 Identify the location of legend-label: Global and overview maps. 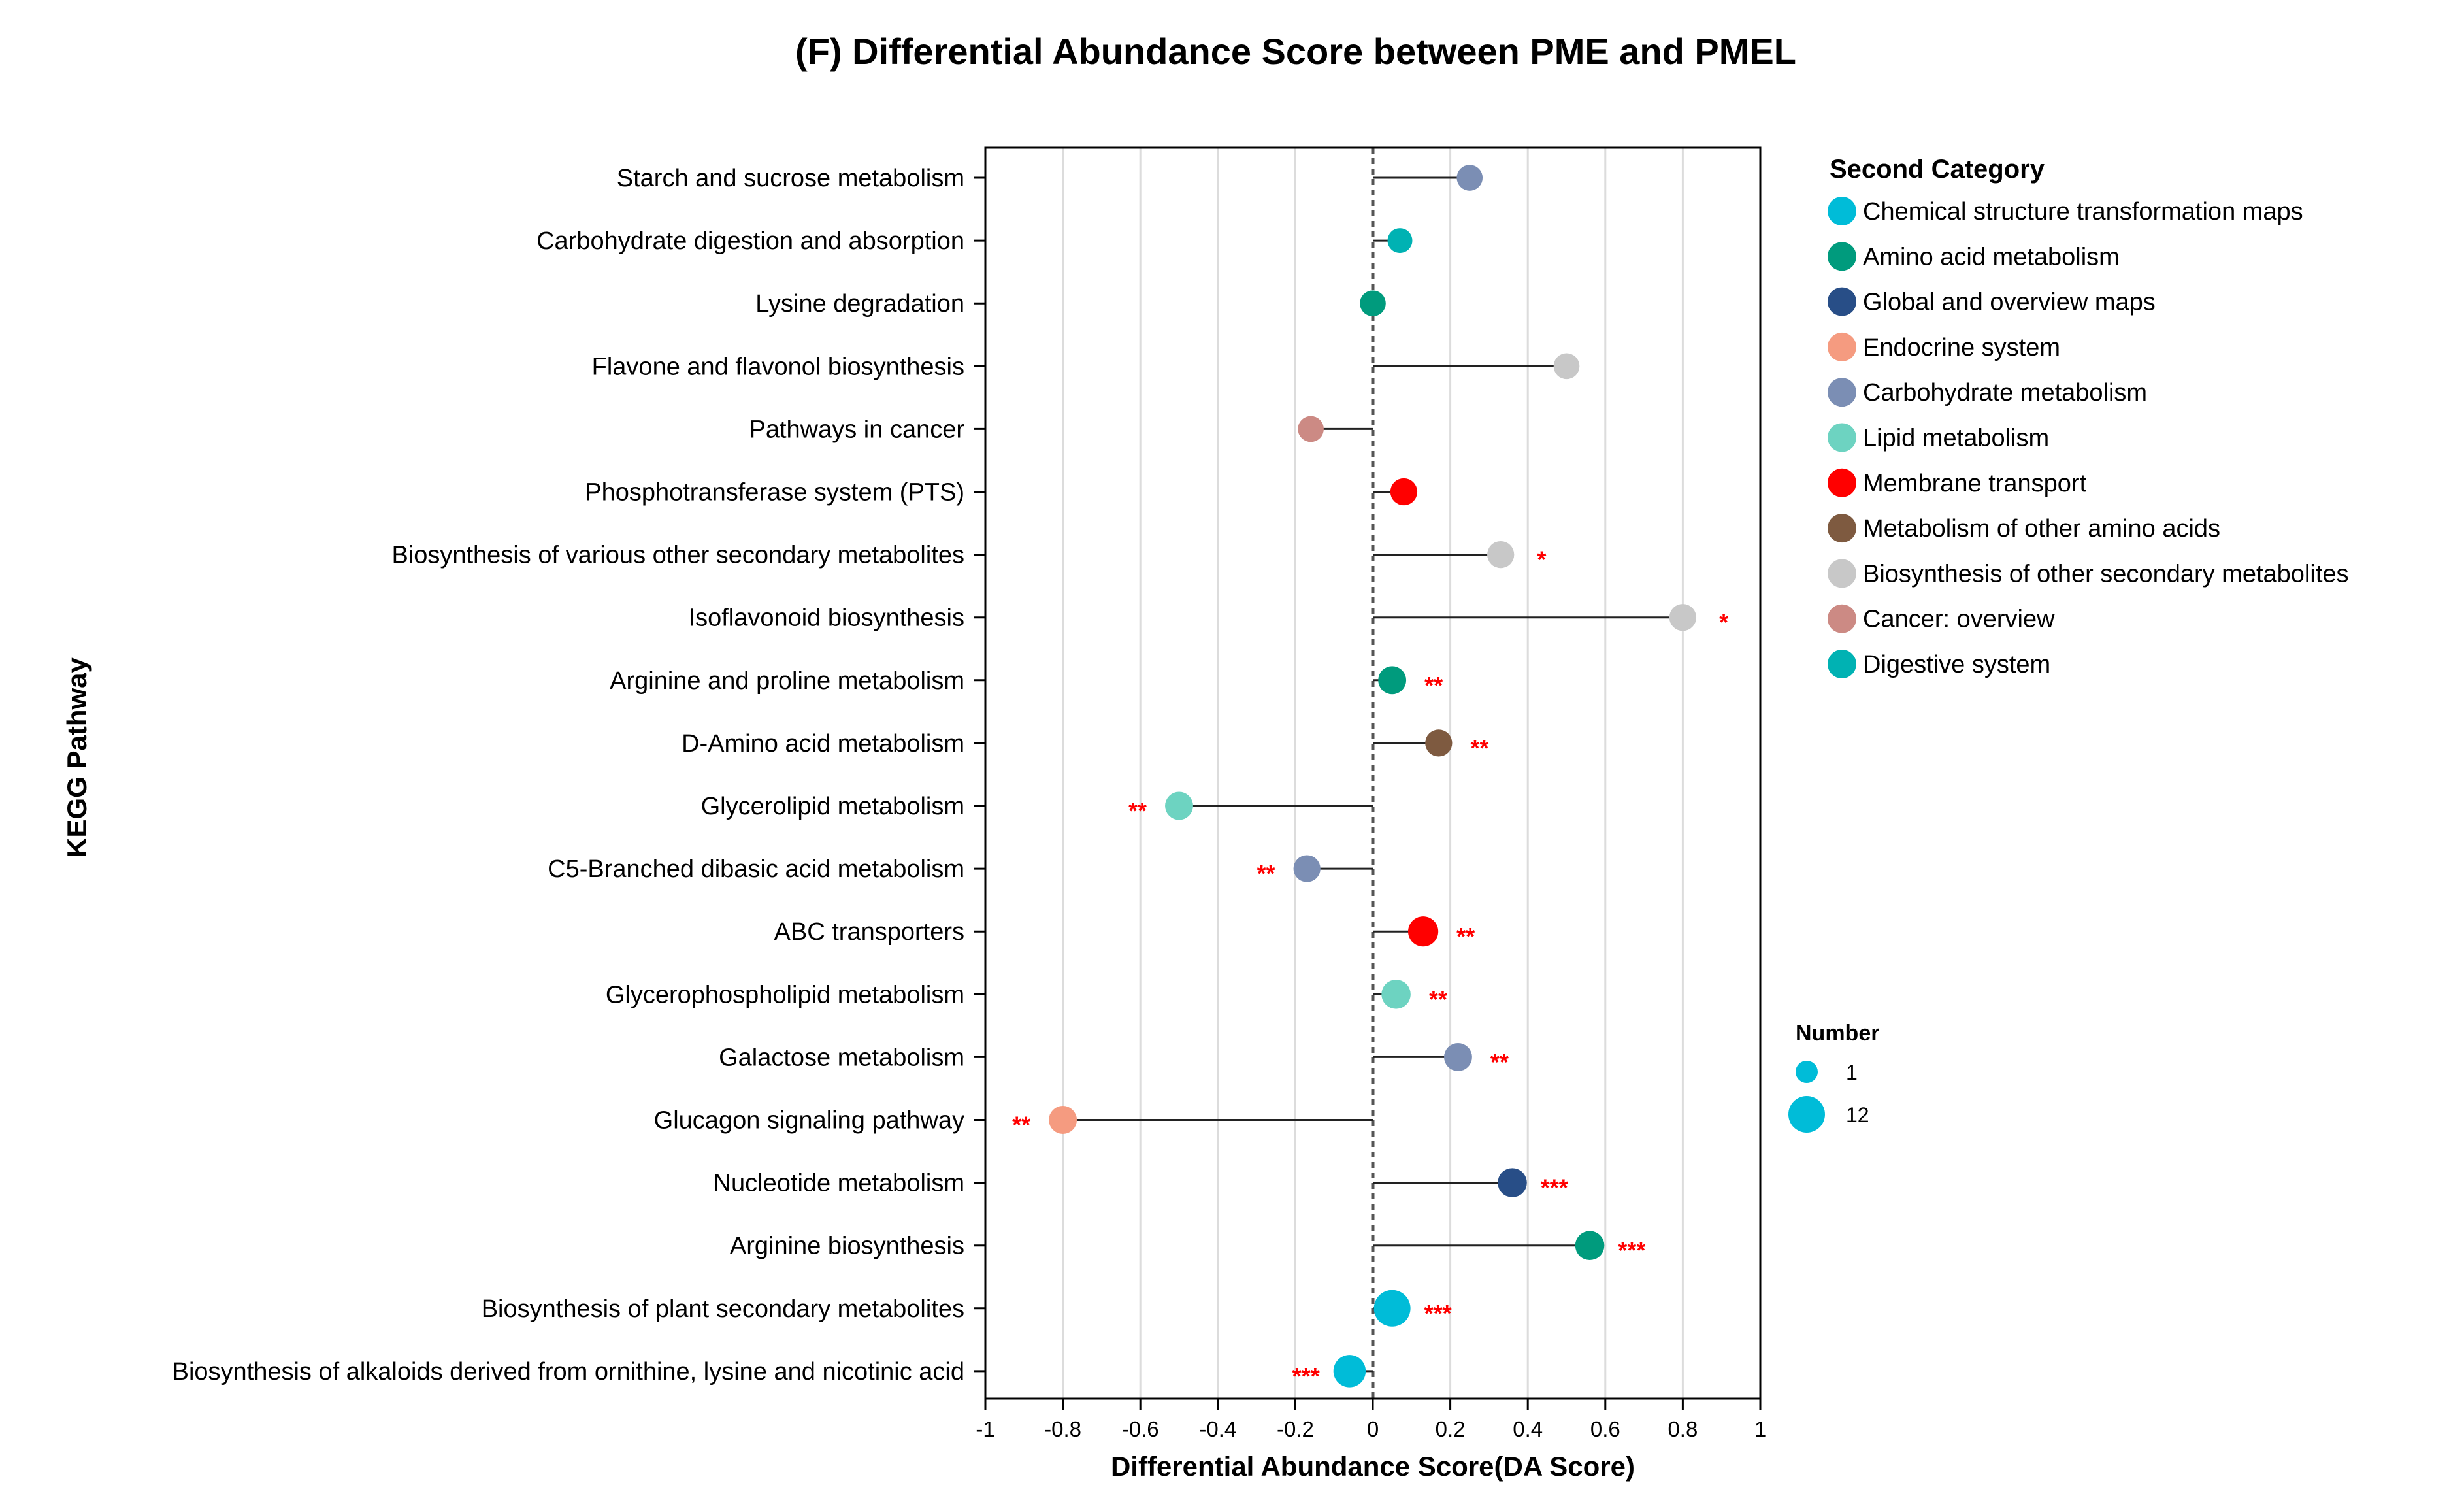
(2009, 302).